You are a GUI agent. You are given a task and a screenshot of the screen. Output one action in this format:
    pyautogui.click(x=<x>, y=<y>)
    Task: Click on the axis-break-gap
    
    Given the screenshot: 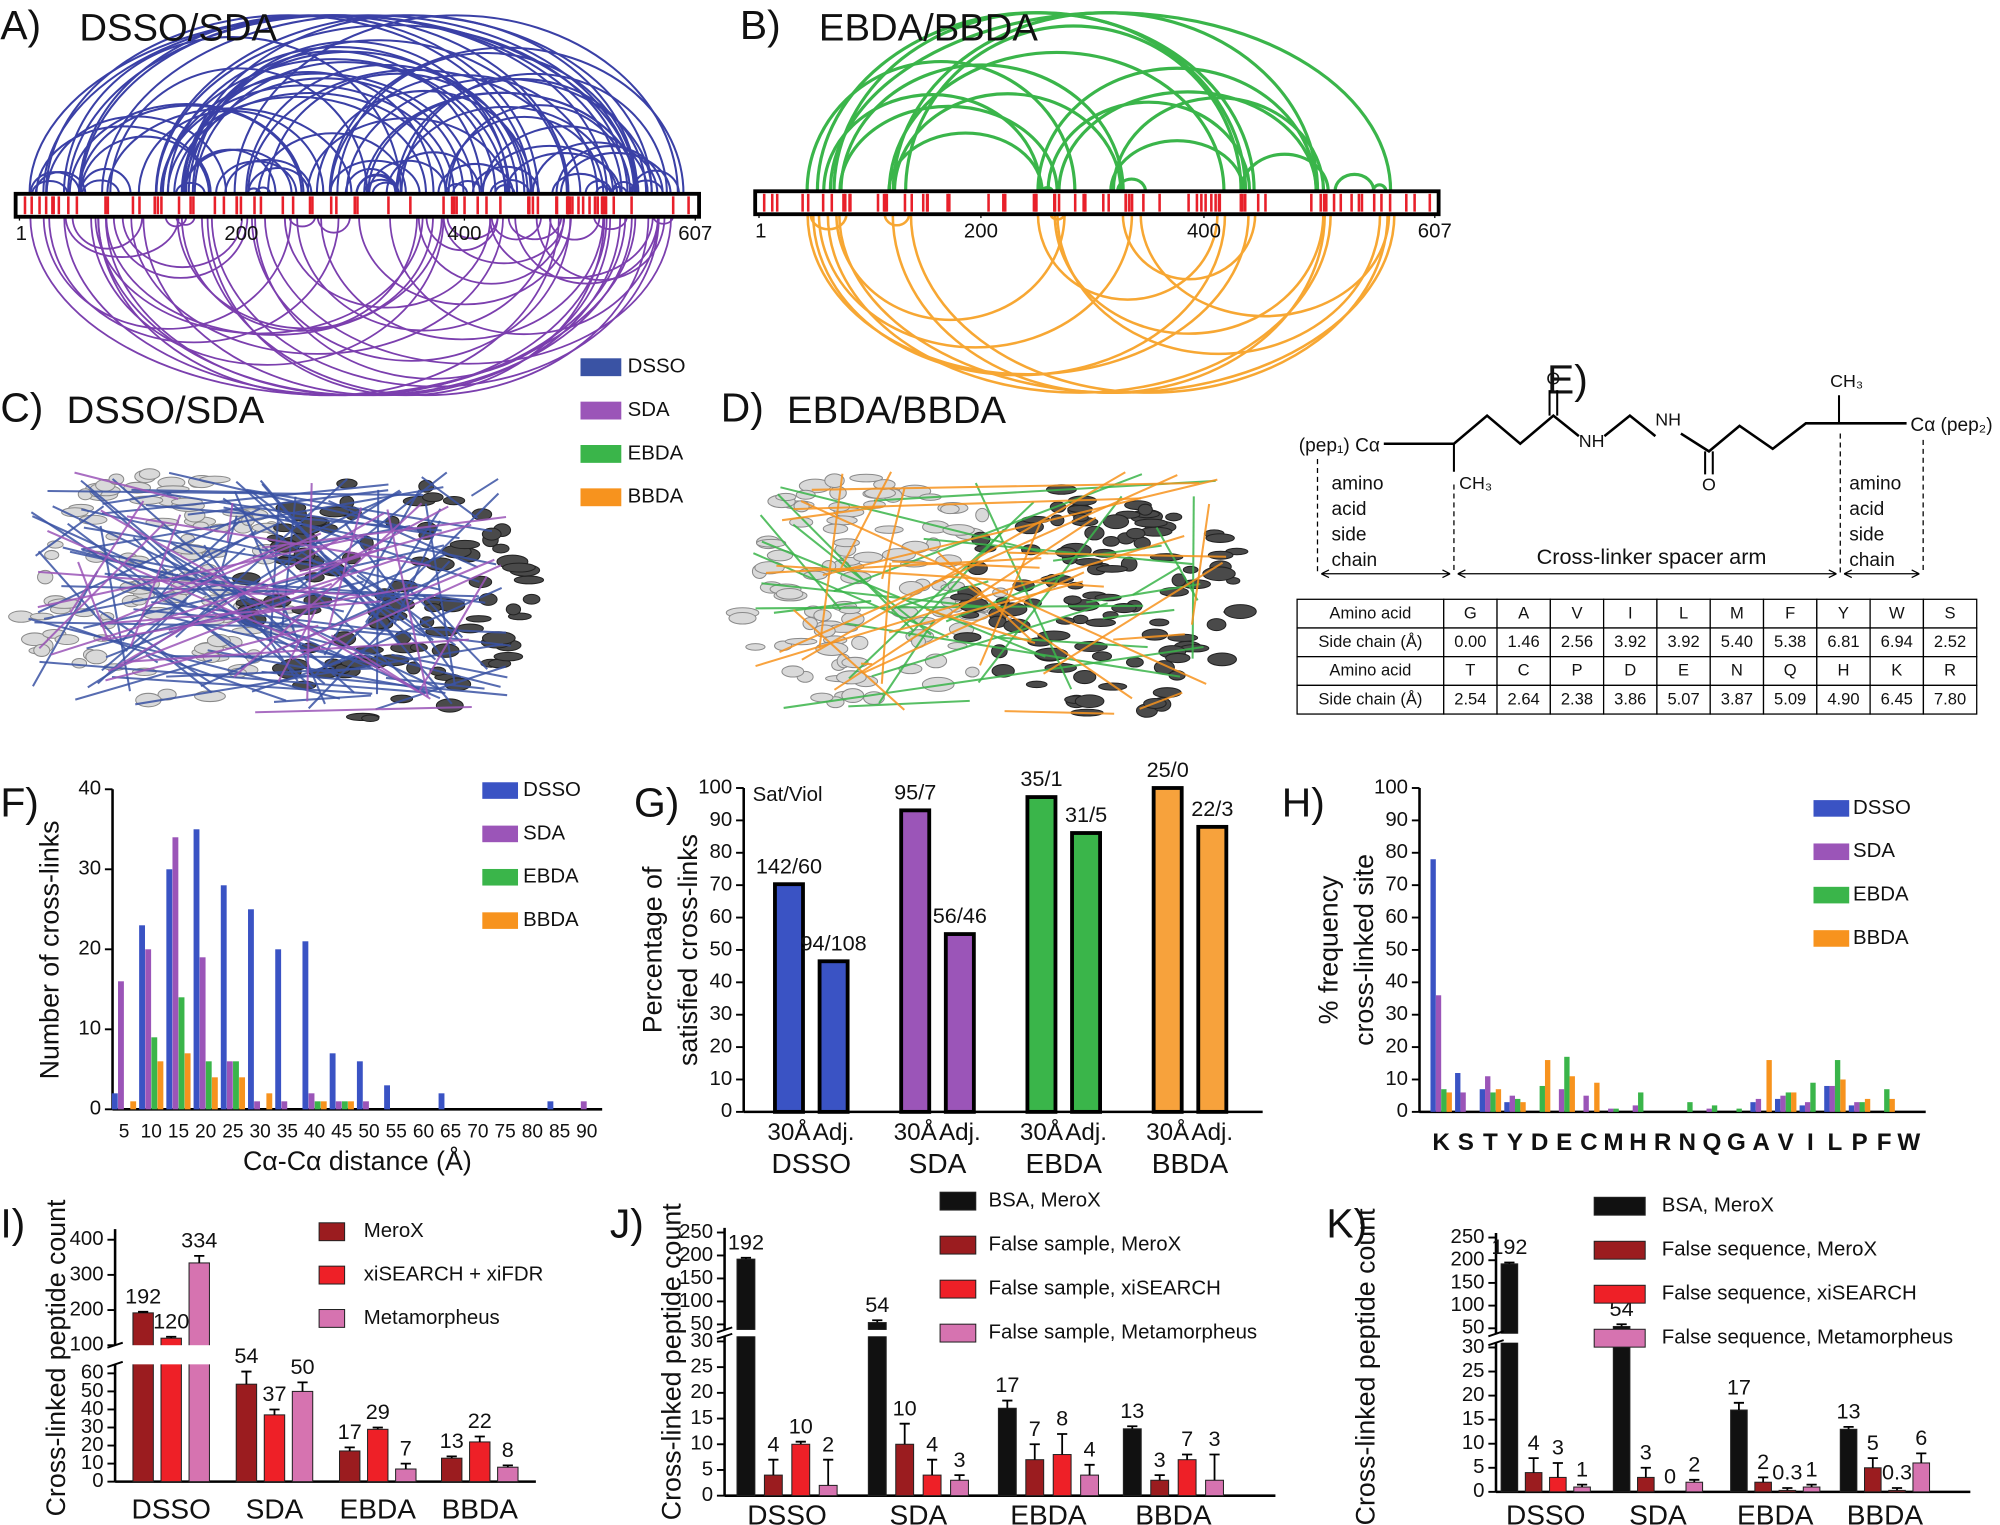 What is the action you would take?
    pyautogui.click(x=1735, y=1338)
    